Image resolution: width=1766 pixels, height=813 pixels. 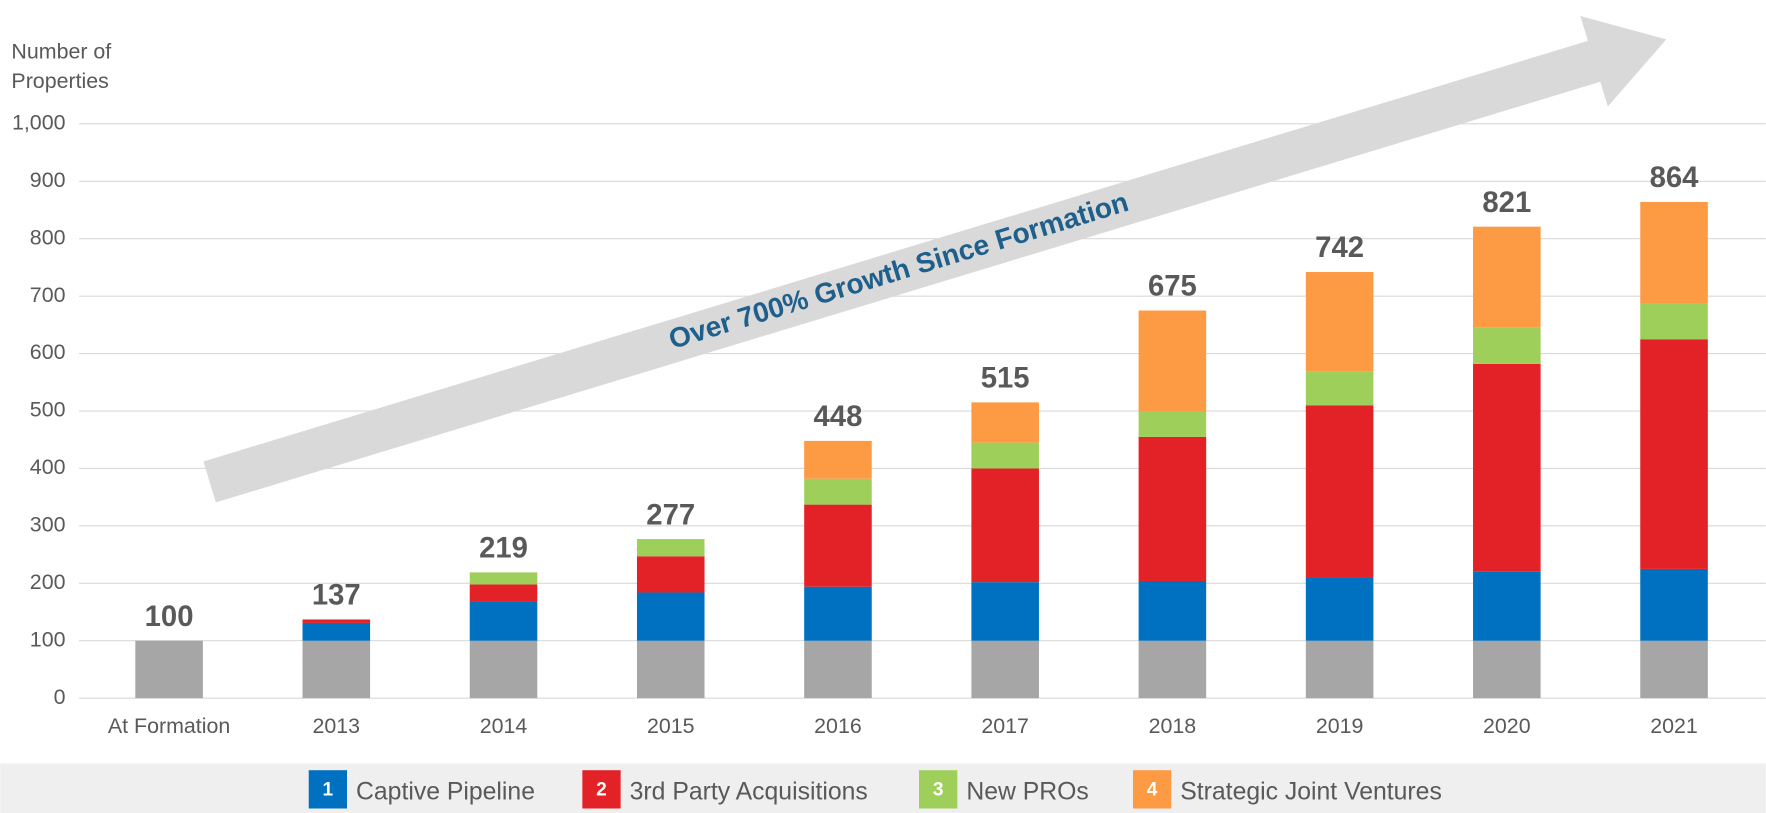 What do you see at coordinates (48, 525) in the screenshot?
I see `y-tick-label: 300` at bounding box center [48, 525].